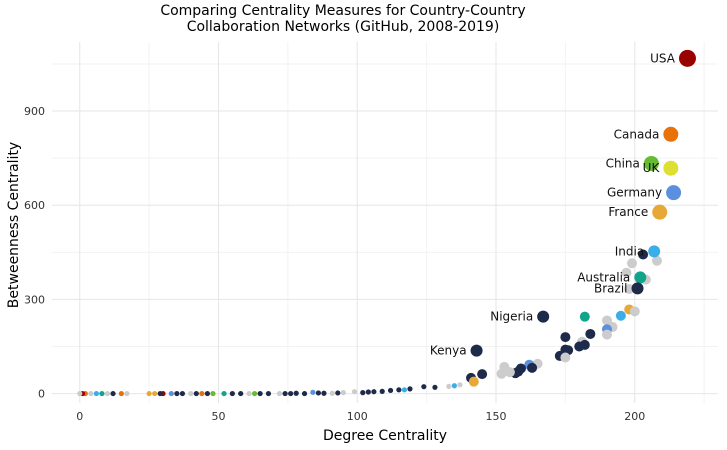 The width and height of the screenshot is (727, 450). What do you see at coordinates (628, 212) in the screenshot?
I see `point-label-france: France` at bounding box center [628, 212].